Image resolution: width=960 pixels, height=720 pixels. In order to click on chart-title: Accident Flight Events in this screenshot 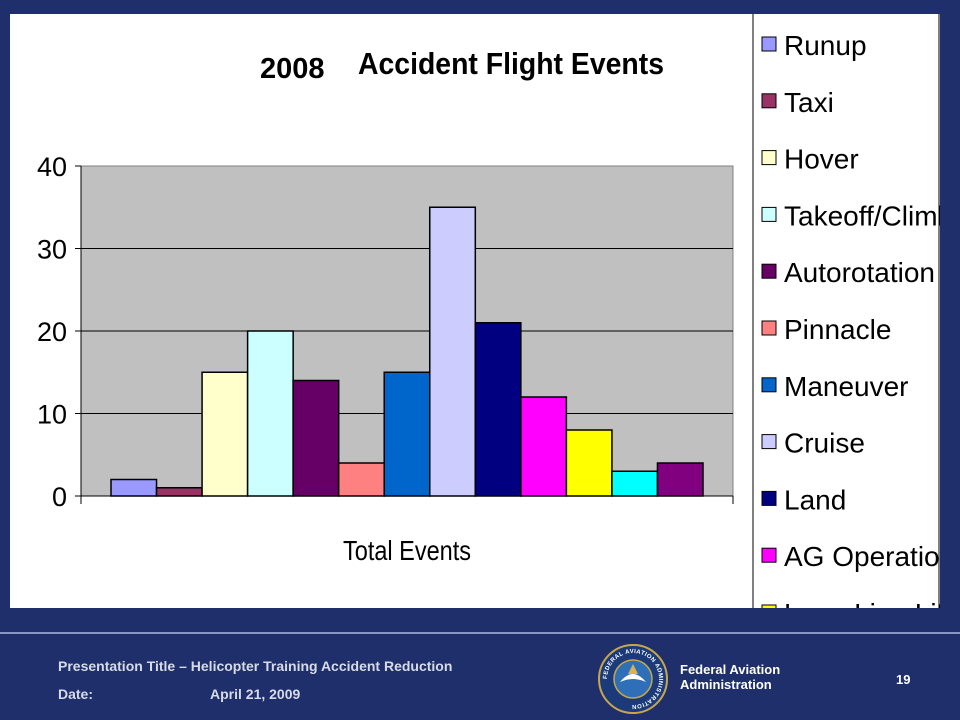, I will do `click(511, 63)`.